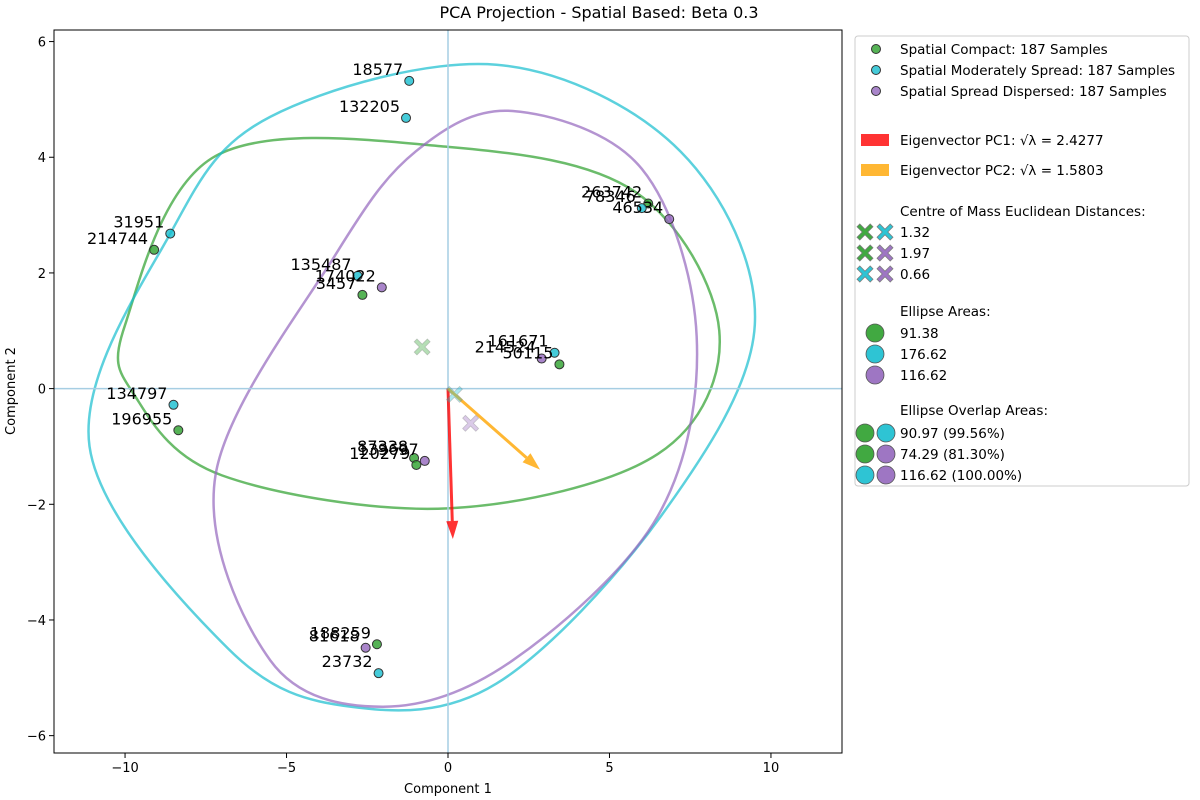 The height and width of the screenshot is (800, 1200). Describe the element at coordinates (336, 283) in the screenshot. I see `point-label-3457: 3457` at that location.